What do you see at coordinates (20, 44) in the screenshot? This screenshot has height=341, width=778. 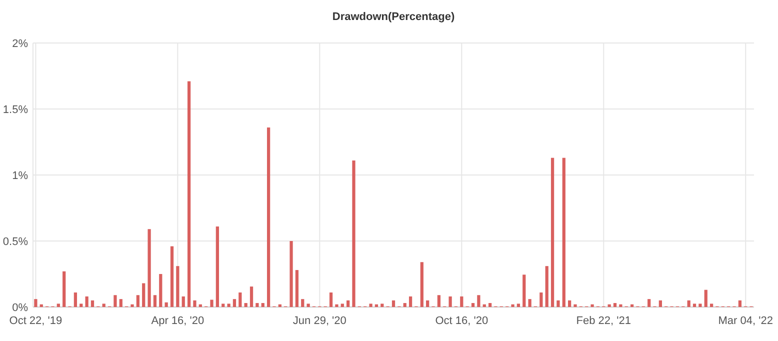 I see `y-tick-label: 2%` at bounding box center [20, 44].